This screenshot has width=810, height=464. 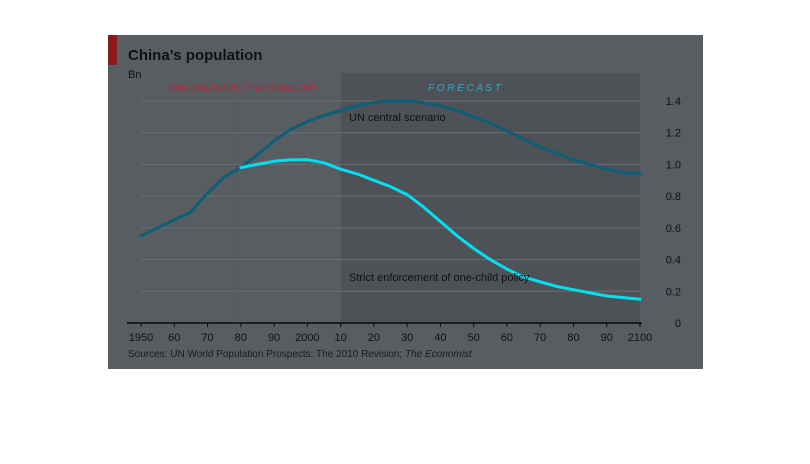 I want to click on x-tick-label: 20, so click(x=374, y=338).